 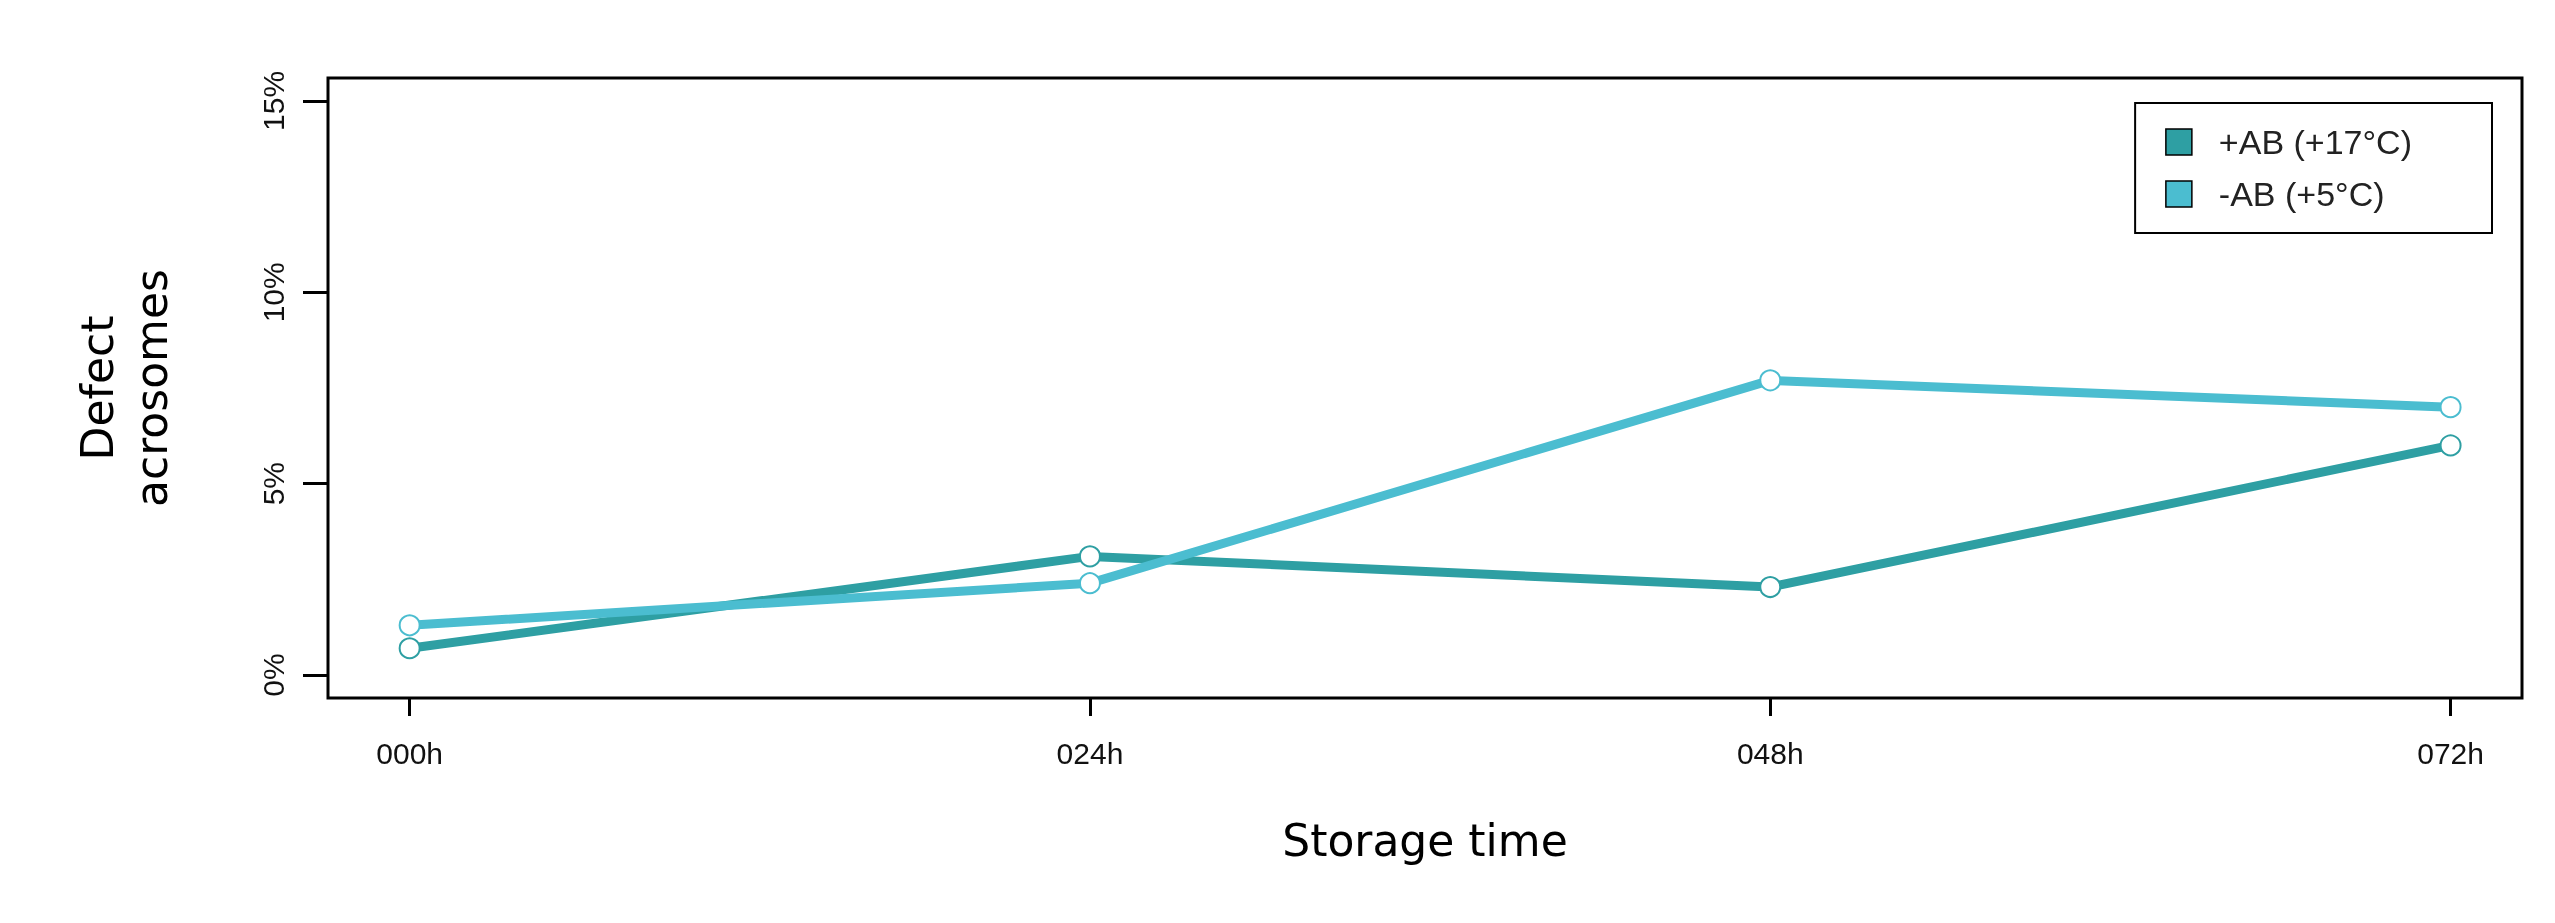 What do you see at coordinates (2301, 194) in the screenshot?
I see `legend-label: -AB (+5°C)` at bounding box center [2301, 194].